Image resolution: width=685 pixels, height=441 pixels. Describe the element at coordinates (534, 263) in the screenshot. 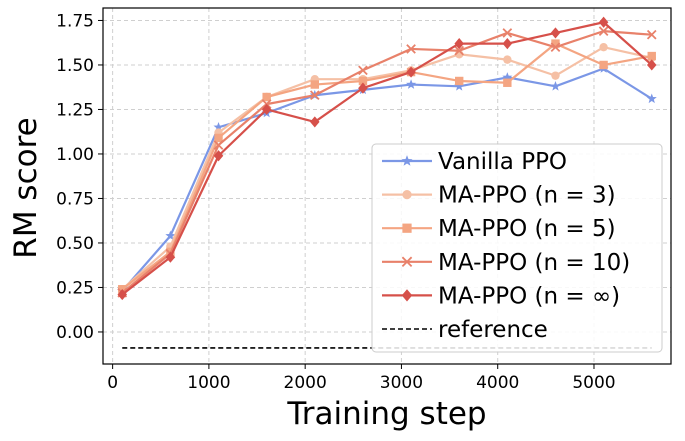

I see `legend-label-ma-ppo-n-10: MA-PPO (n = 10)` at that location.